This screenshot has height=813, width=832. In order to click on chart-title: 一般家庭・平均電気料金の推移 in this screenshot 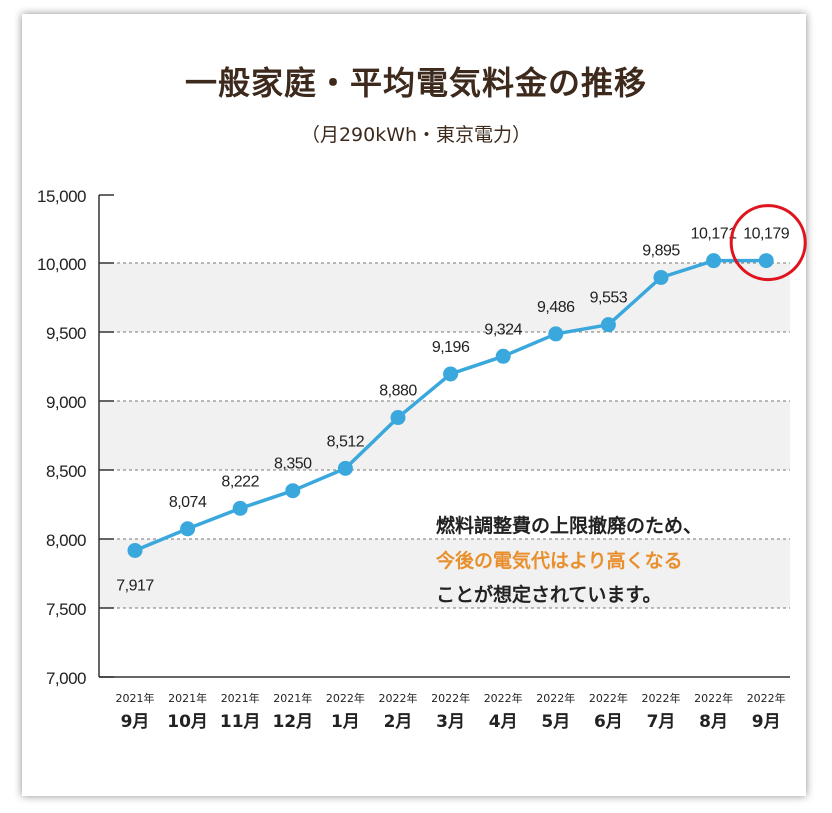, I will do `click(415, 83)`.